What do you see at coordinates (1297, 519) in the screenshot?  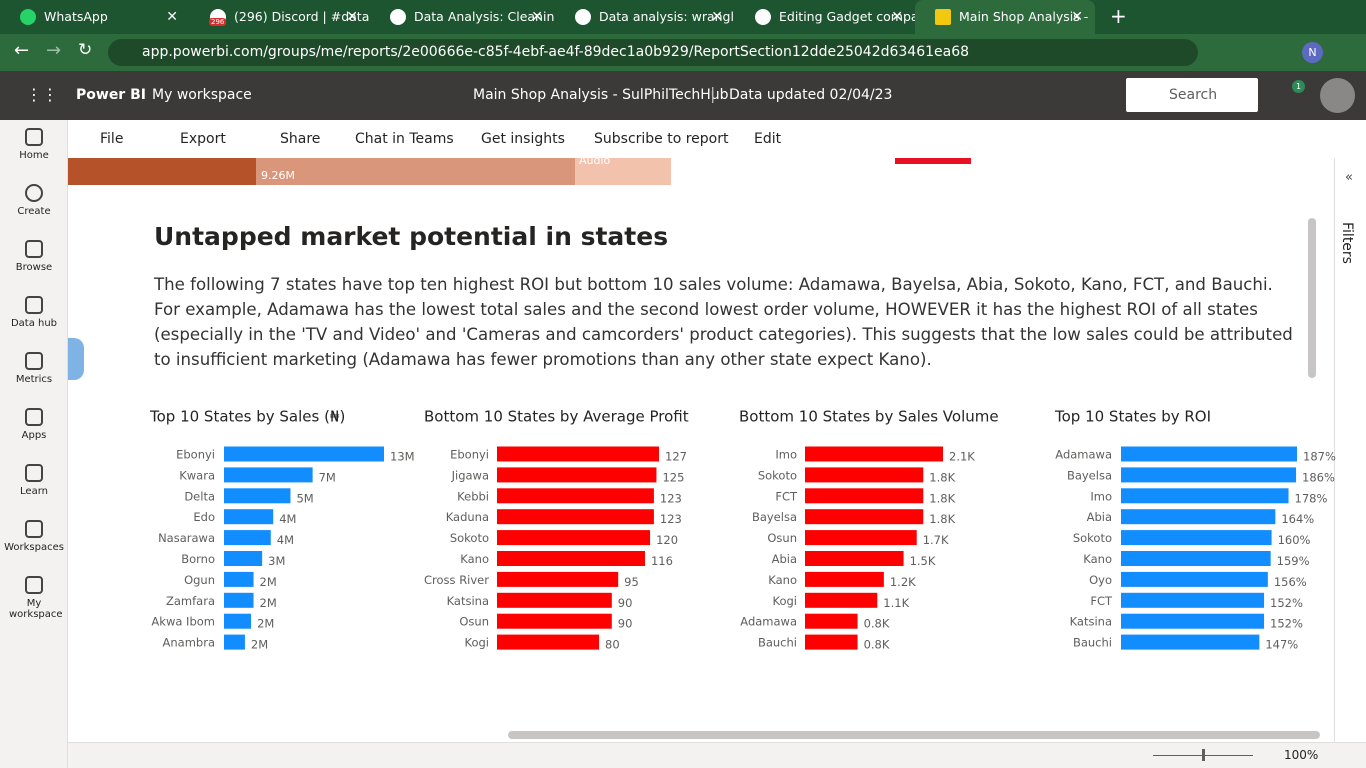 I see `value-label: 164%` at bounding box center [1297, 519].